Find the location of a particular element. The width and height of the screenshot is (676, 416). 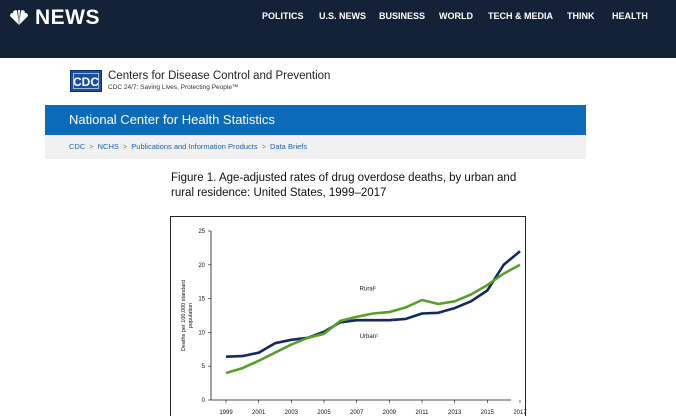

breadcrumb-publications: Publications and Information Products is located at coordinates (194, 146).